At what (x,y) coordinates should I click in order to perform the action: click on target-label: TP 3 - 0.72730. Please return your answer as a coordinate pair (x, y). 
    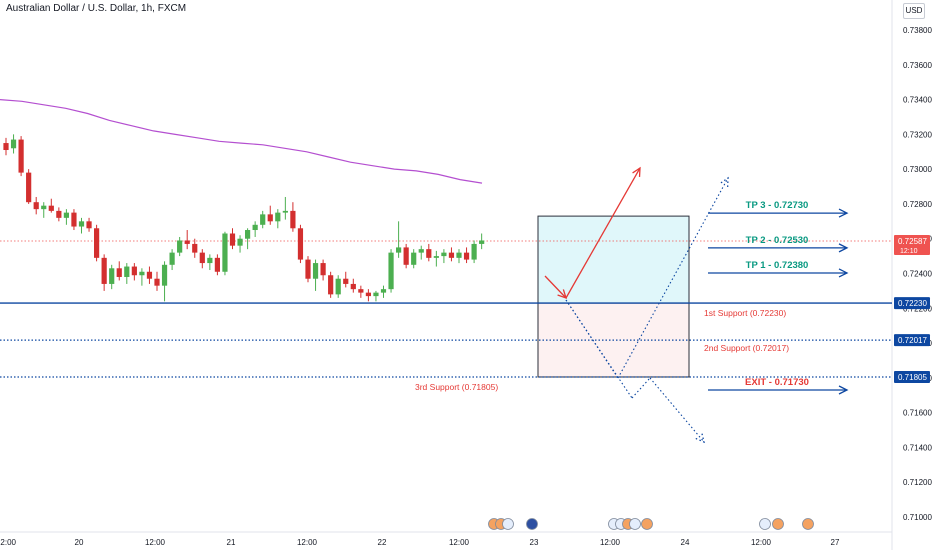
    Looking at the image, I should click on (777, 205).